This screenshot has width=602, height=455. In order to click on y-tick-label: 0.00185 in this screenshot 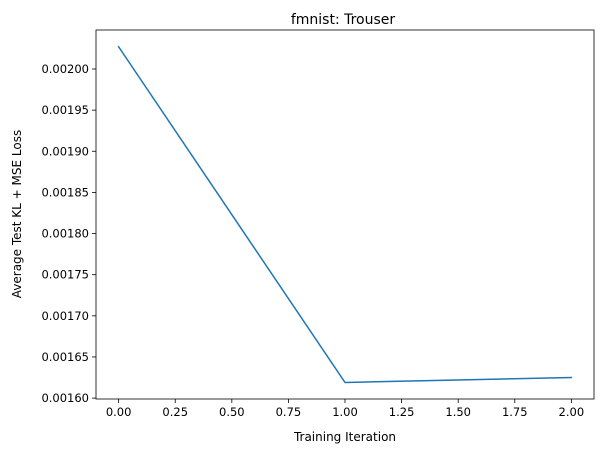, I will do `click(65, 192)`.